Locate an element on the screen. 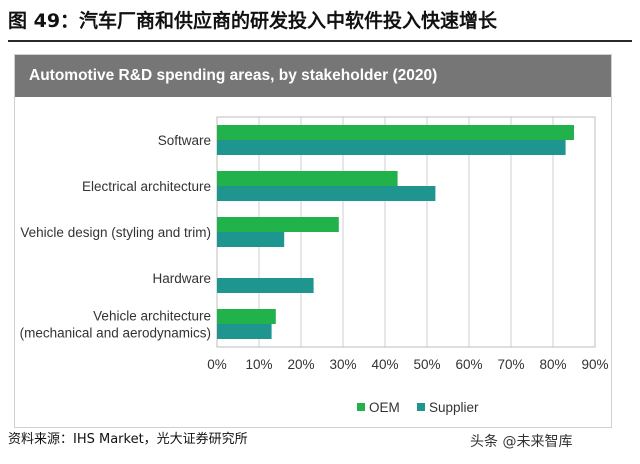  x-tick-label: 30% is located at coordinates (342, 364).